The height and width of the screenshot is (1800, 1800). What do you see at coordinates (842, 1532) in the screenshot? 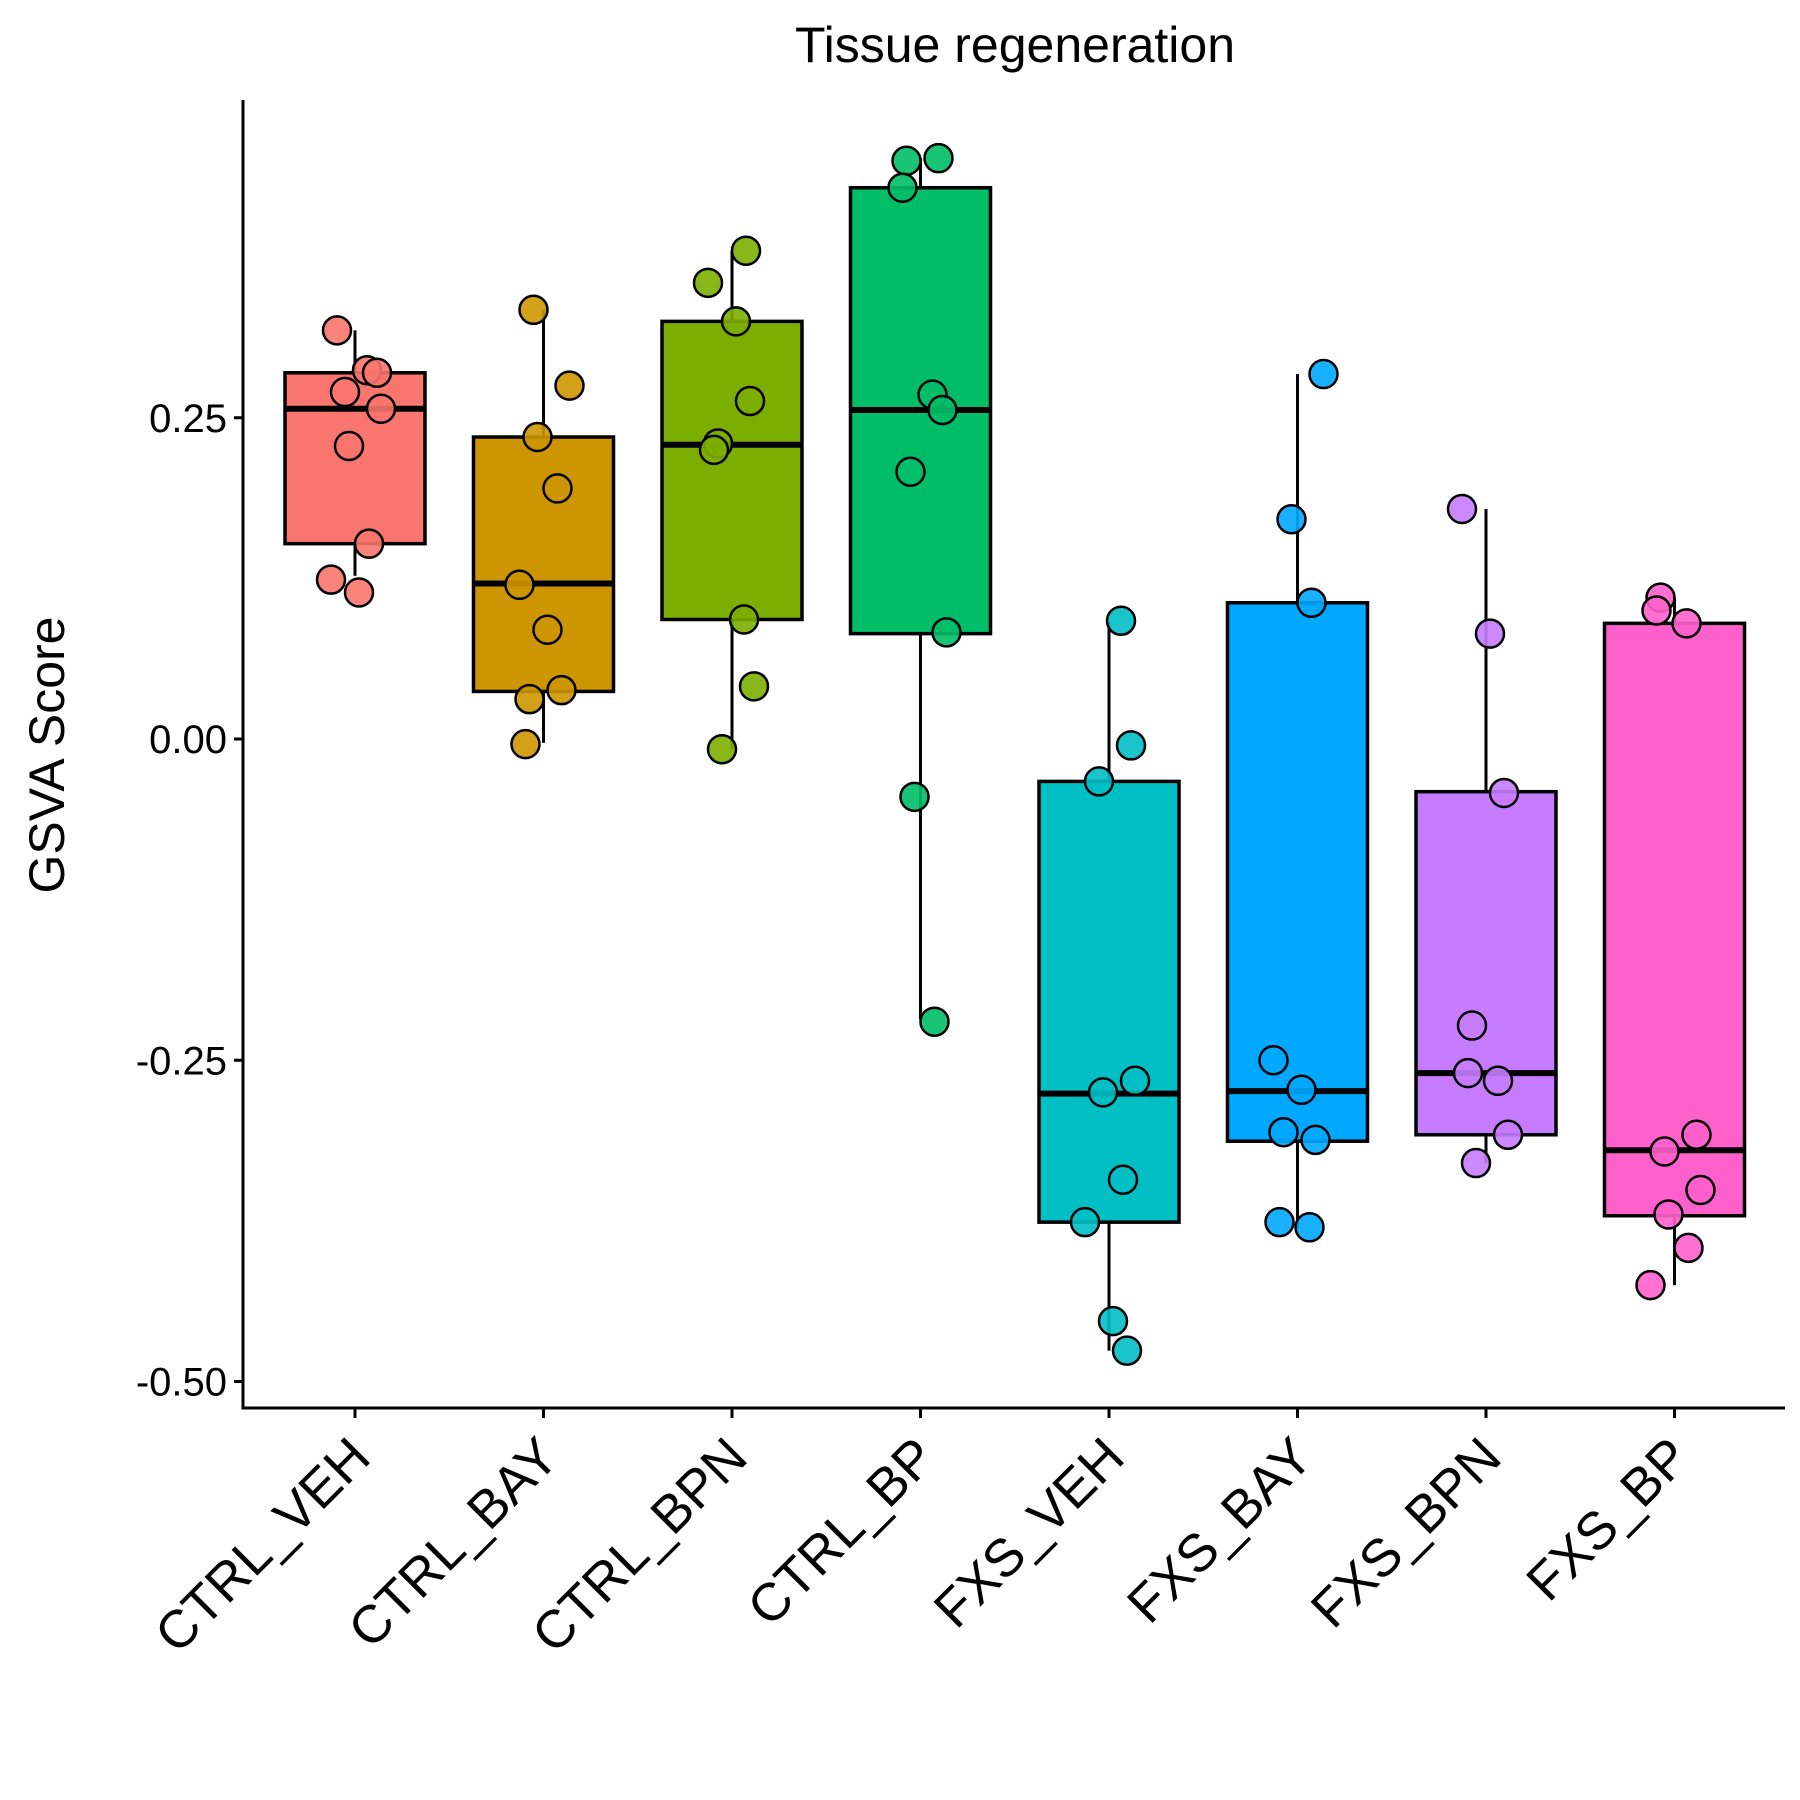
I see `x-tick-label: CTRL_BP` at bounding box center [842, 1532].